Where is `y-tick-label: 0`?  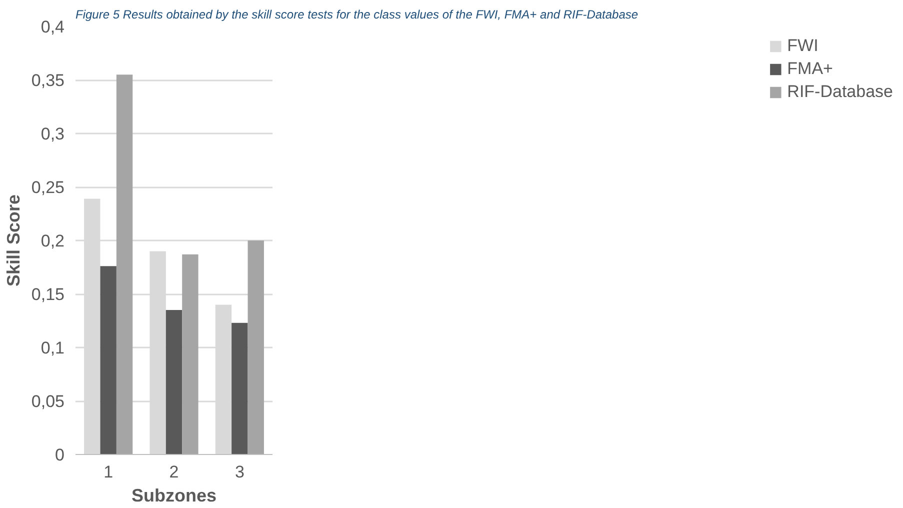 y-tick-label: 0 is located at coordinates (60, 455).